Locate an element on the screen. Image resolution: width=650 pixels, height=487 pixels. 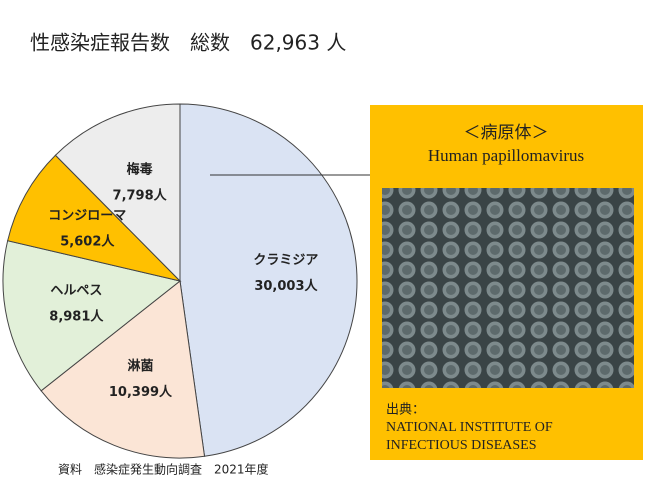
chart-title: 性感染症報告数 総数 62,963 人 is located at coordinates (188, 43).